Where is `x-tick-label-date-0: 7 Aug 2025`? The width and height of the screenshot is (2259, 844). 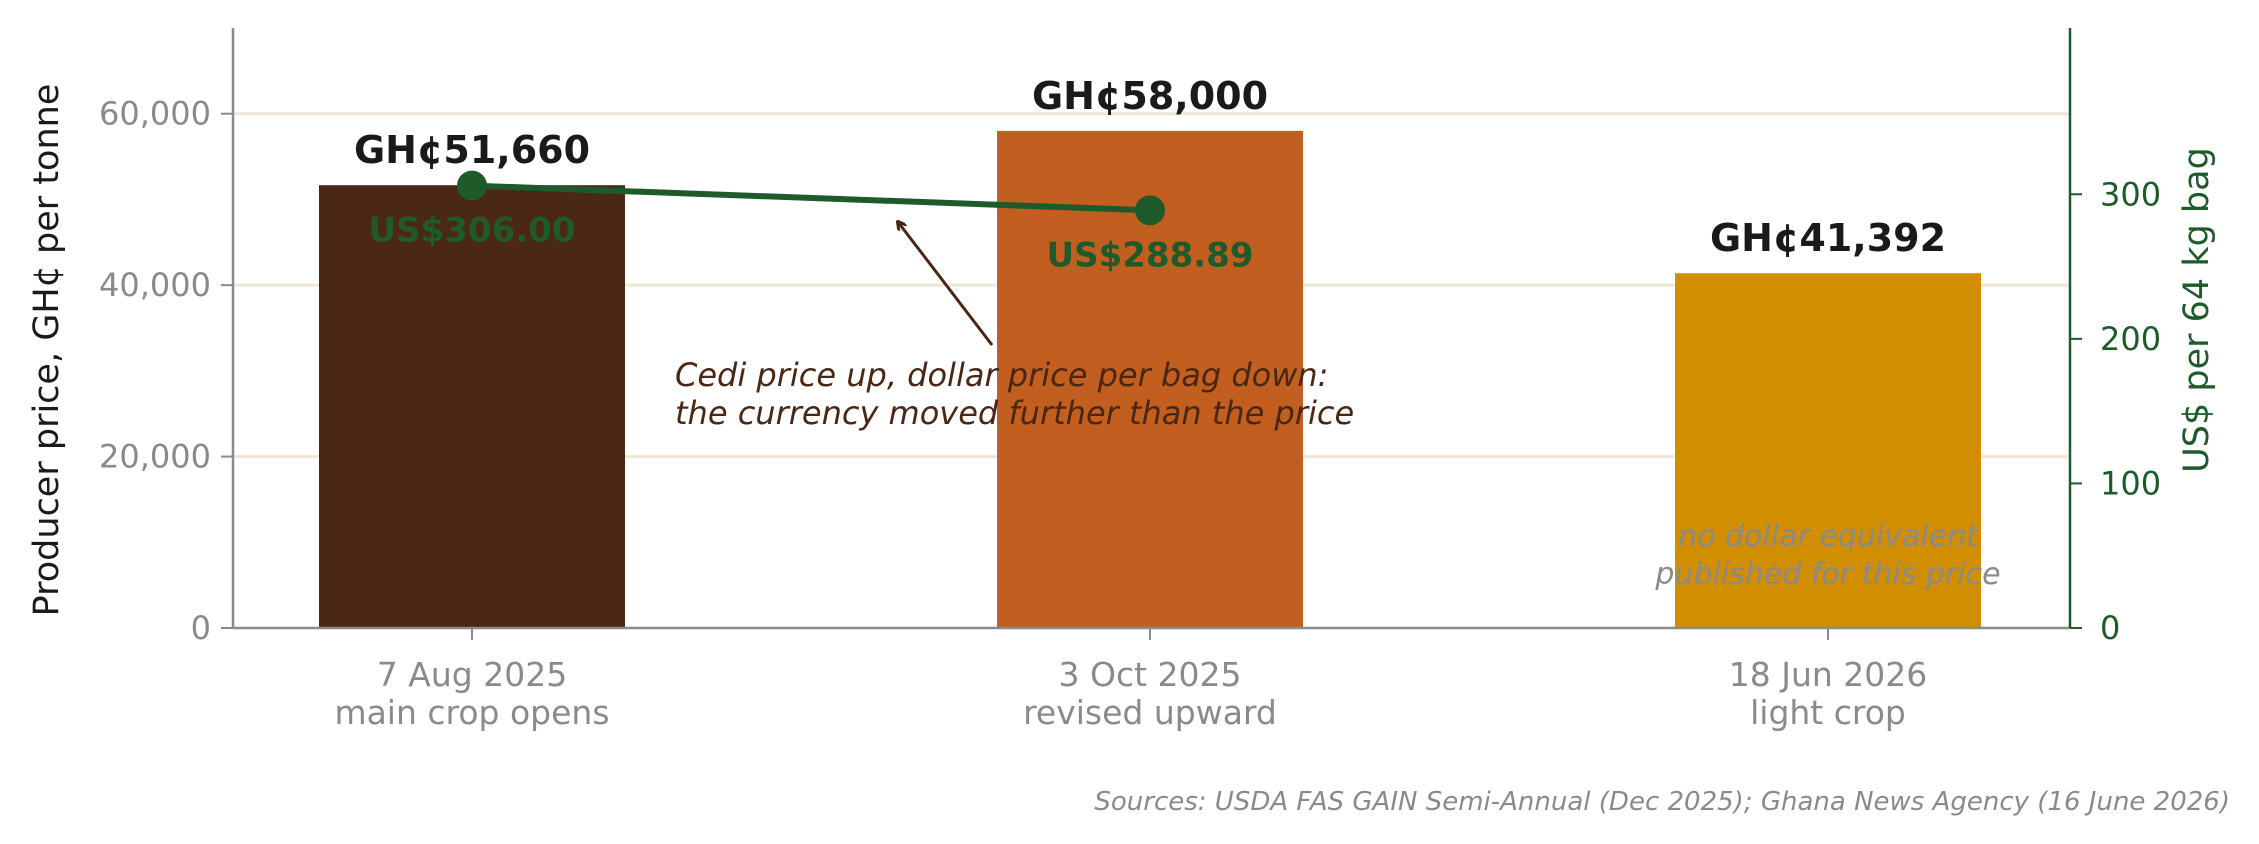
x-tick-label-date-0: 7 Aug 2025 is located at coordinates (472, 674).